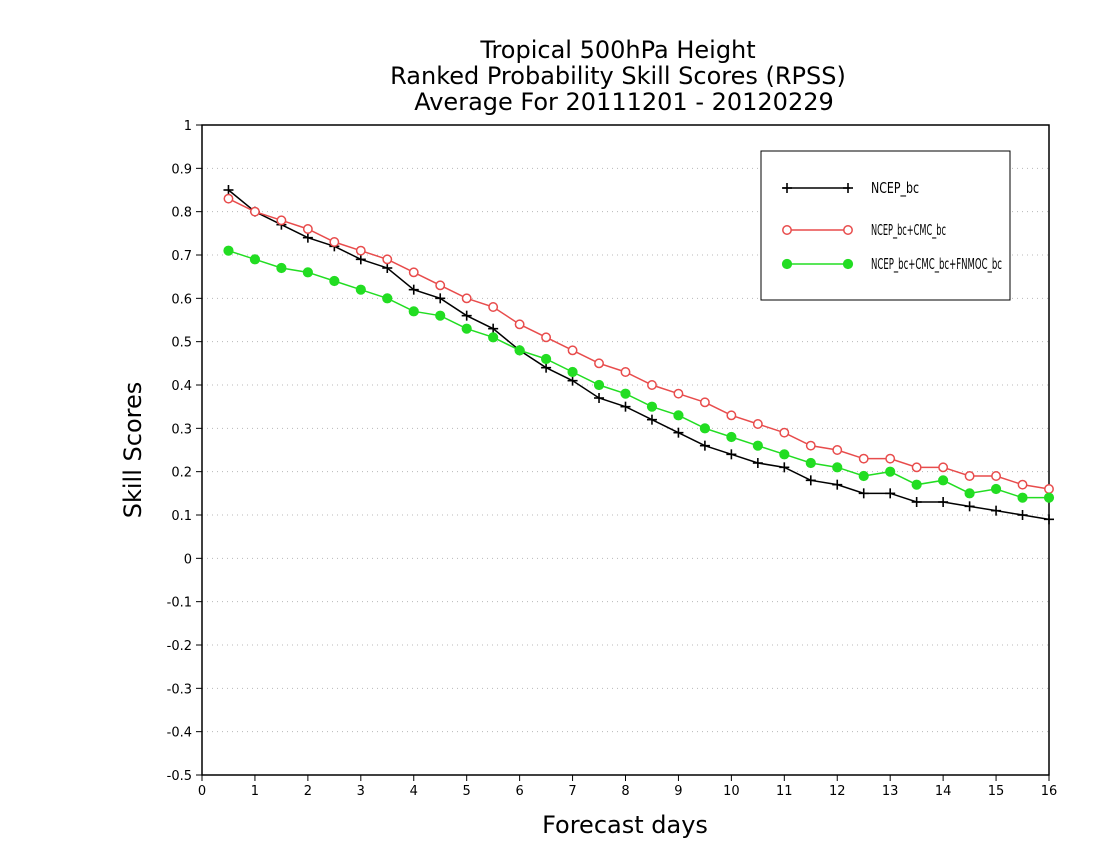 The width and height of the screenshot is (1100, 850). What do you see at coordinates (179, 646) in the screenshot?
I see `y-tick-label-3: -0.2` at bounding box center [179, 646].